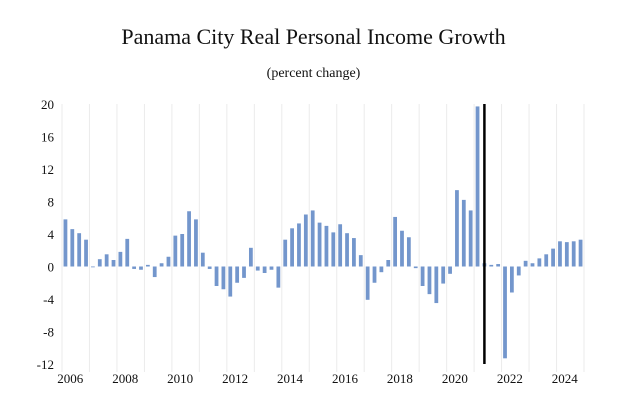 This screenshot has width=627, height=415. What do you see at coordinates (345, 378) in the screenshot?
I see `x-tick-label: 2016` at bounding box center [345, 378].